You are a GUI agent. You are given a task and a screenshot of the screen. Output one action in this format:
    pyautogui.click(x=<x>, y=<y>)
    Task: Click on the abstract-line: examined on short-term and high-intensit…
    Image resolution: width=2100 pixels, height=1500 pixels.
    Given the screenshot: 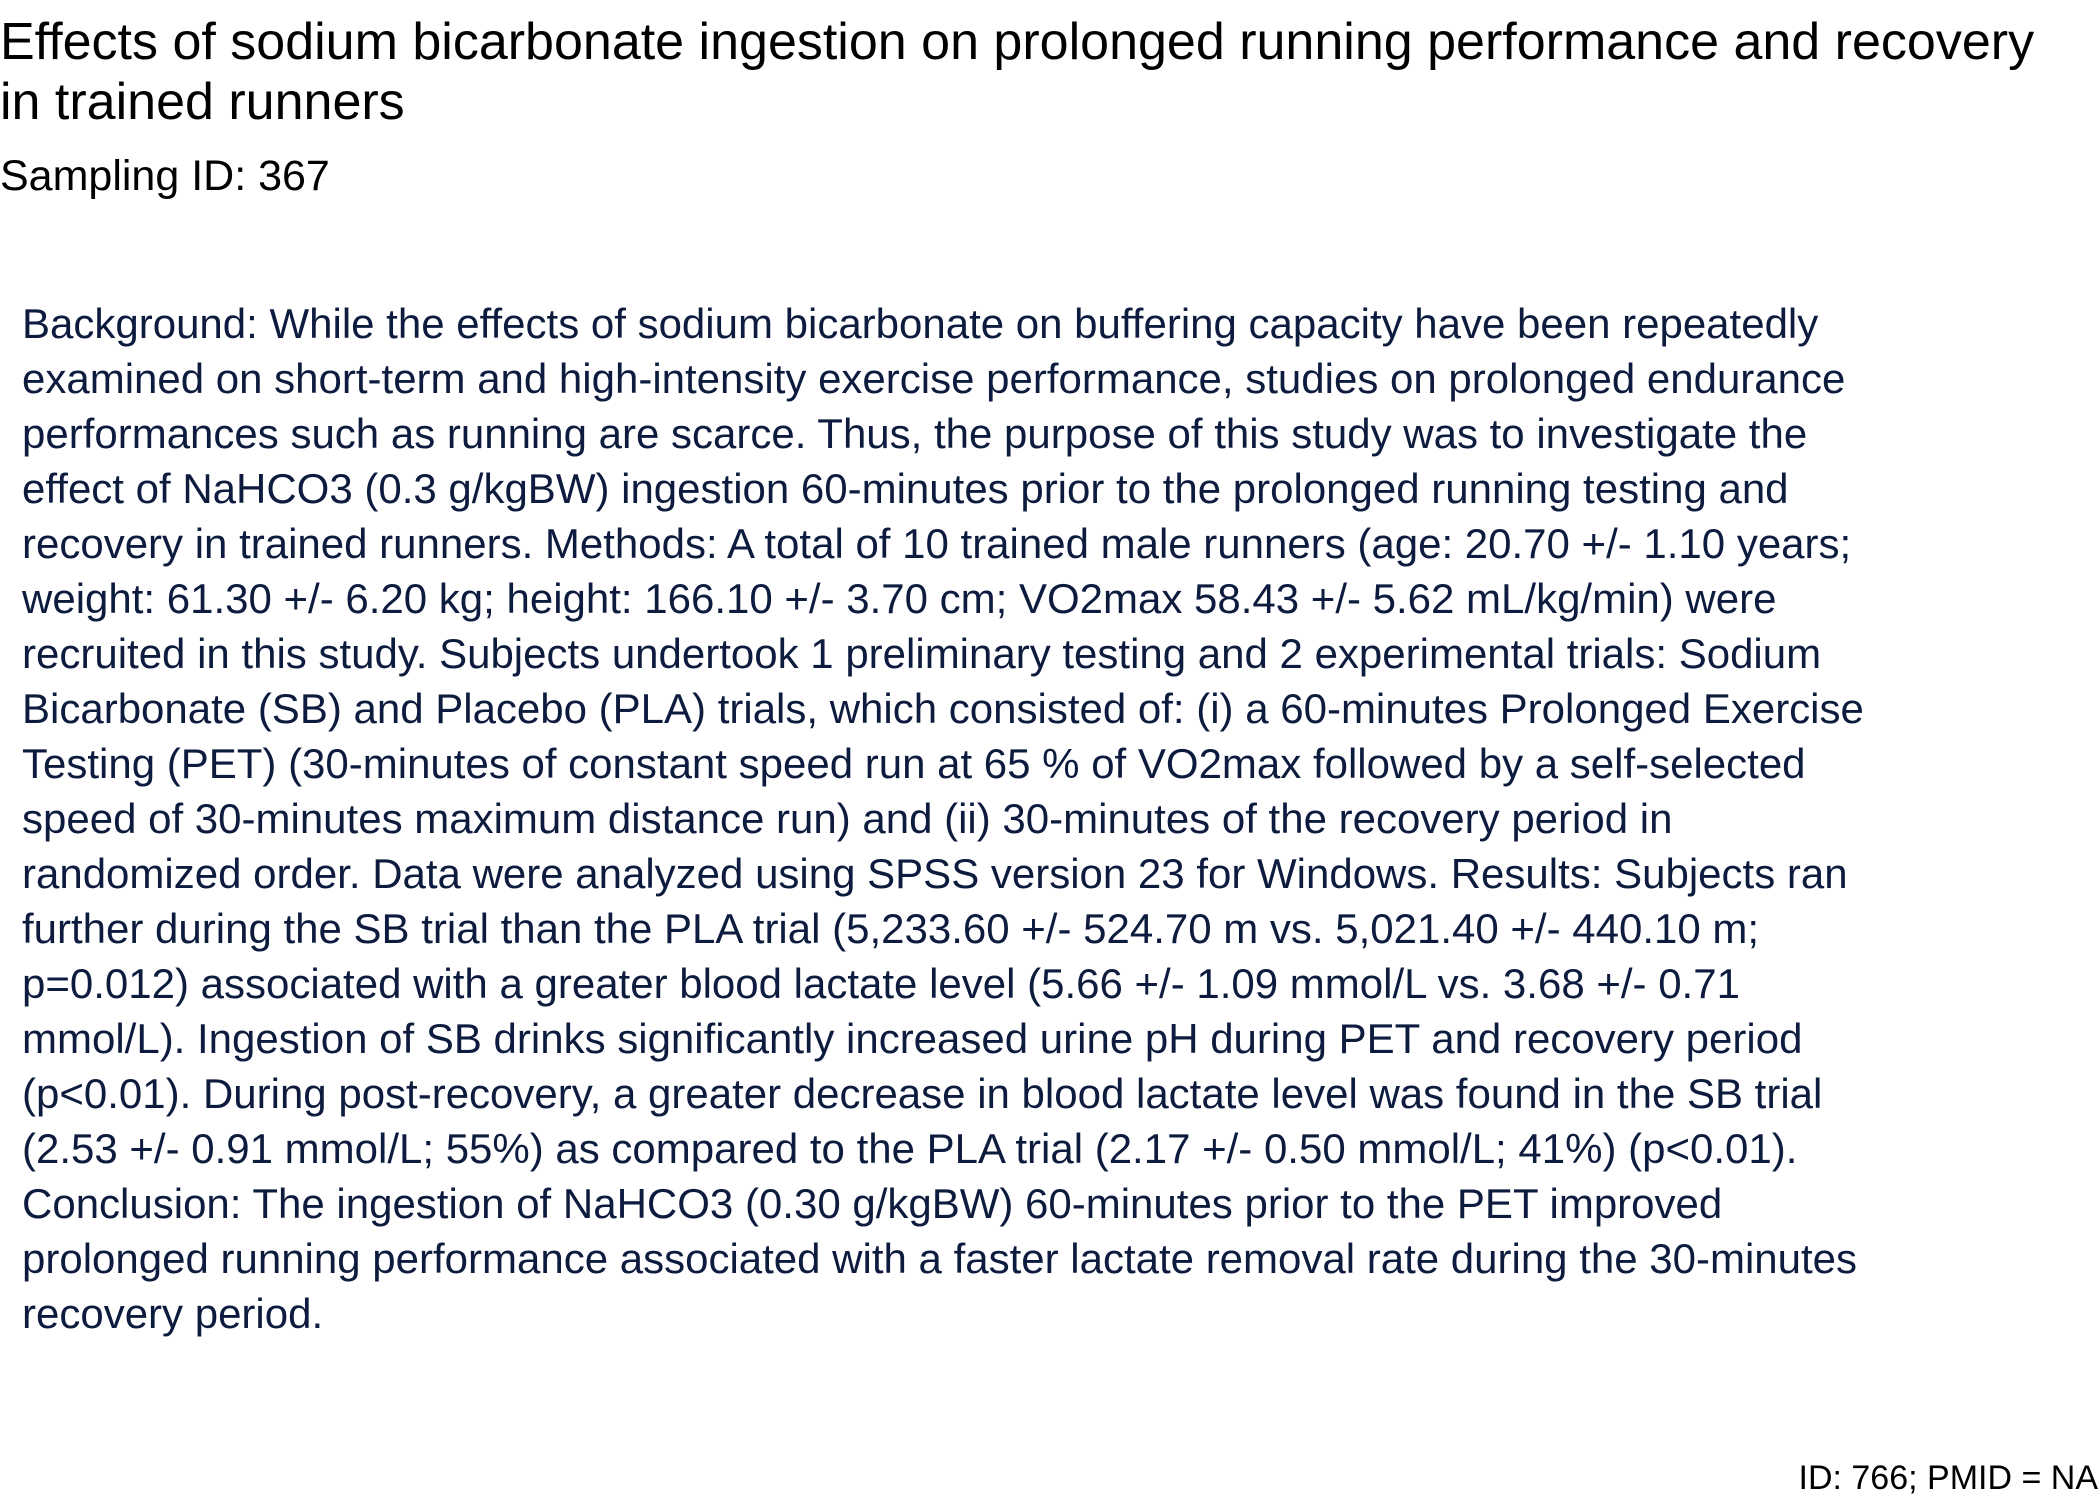 What is the action you would take?
    pyautogui.click(x=934, y=378)
    